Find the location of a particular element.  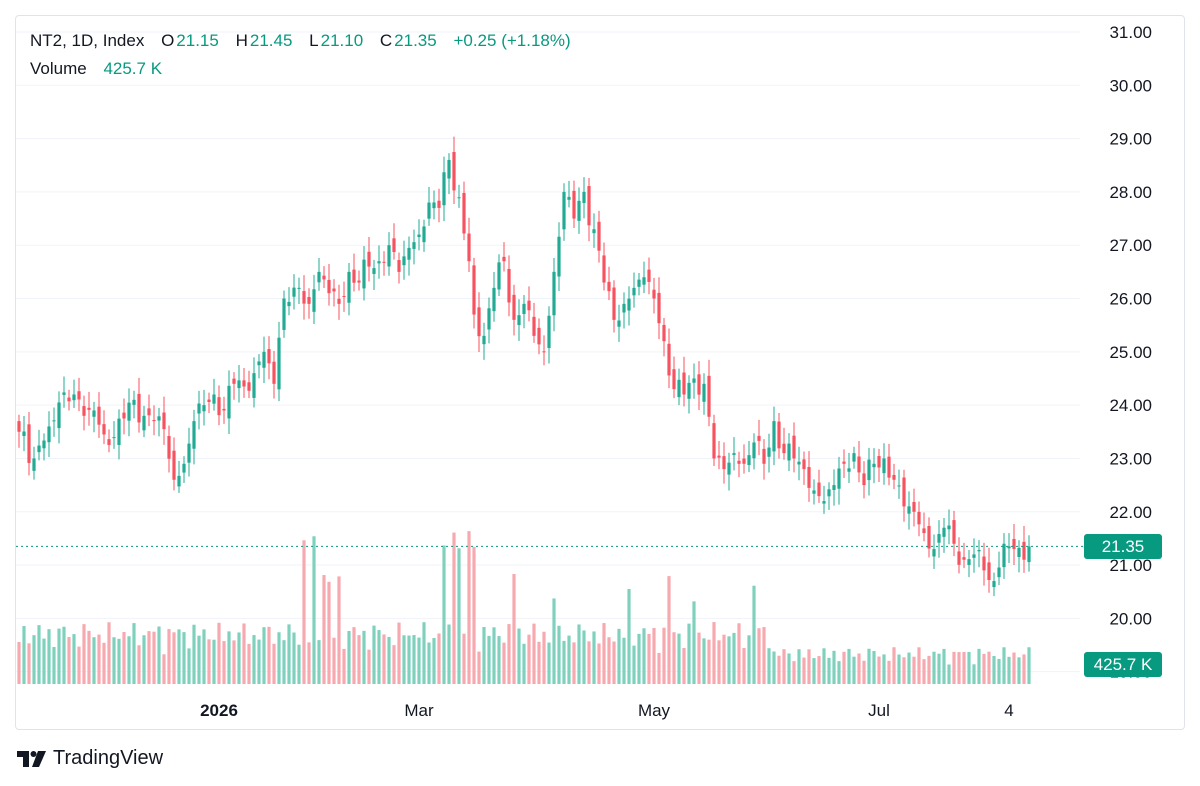

x-tick-label: Jul is located at coordinates (879, 710).